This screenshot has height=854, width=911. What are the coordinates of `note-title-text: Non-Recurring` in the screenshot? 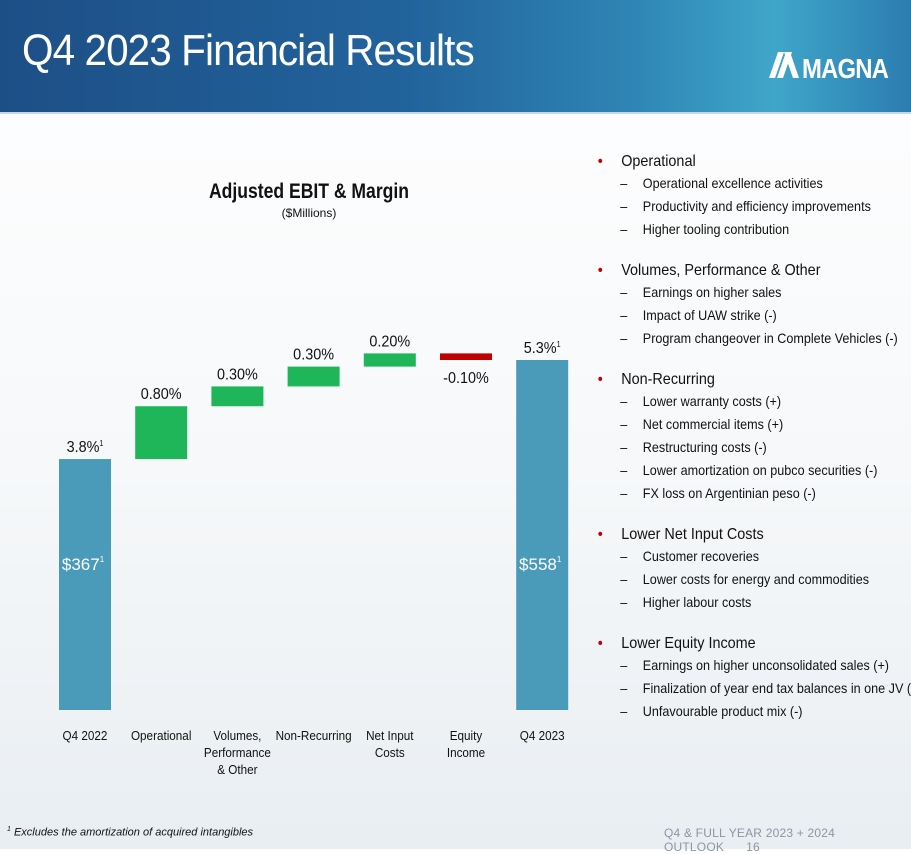 It's located at (668, 379).